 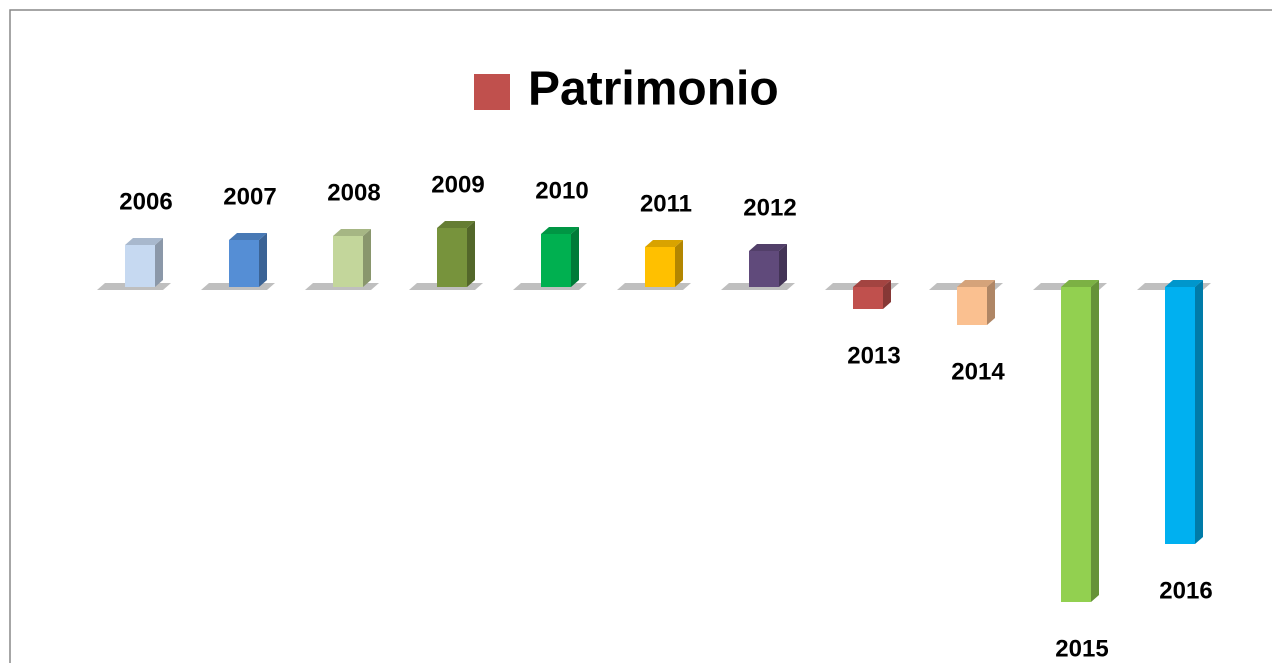 I want to click on category-label: 2016, so click(x=1185, y=590).